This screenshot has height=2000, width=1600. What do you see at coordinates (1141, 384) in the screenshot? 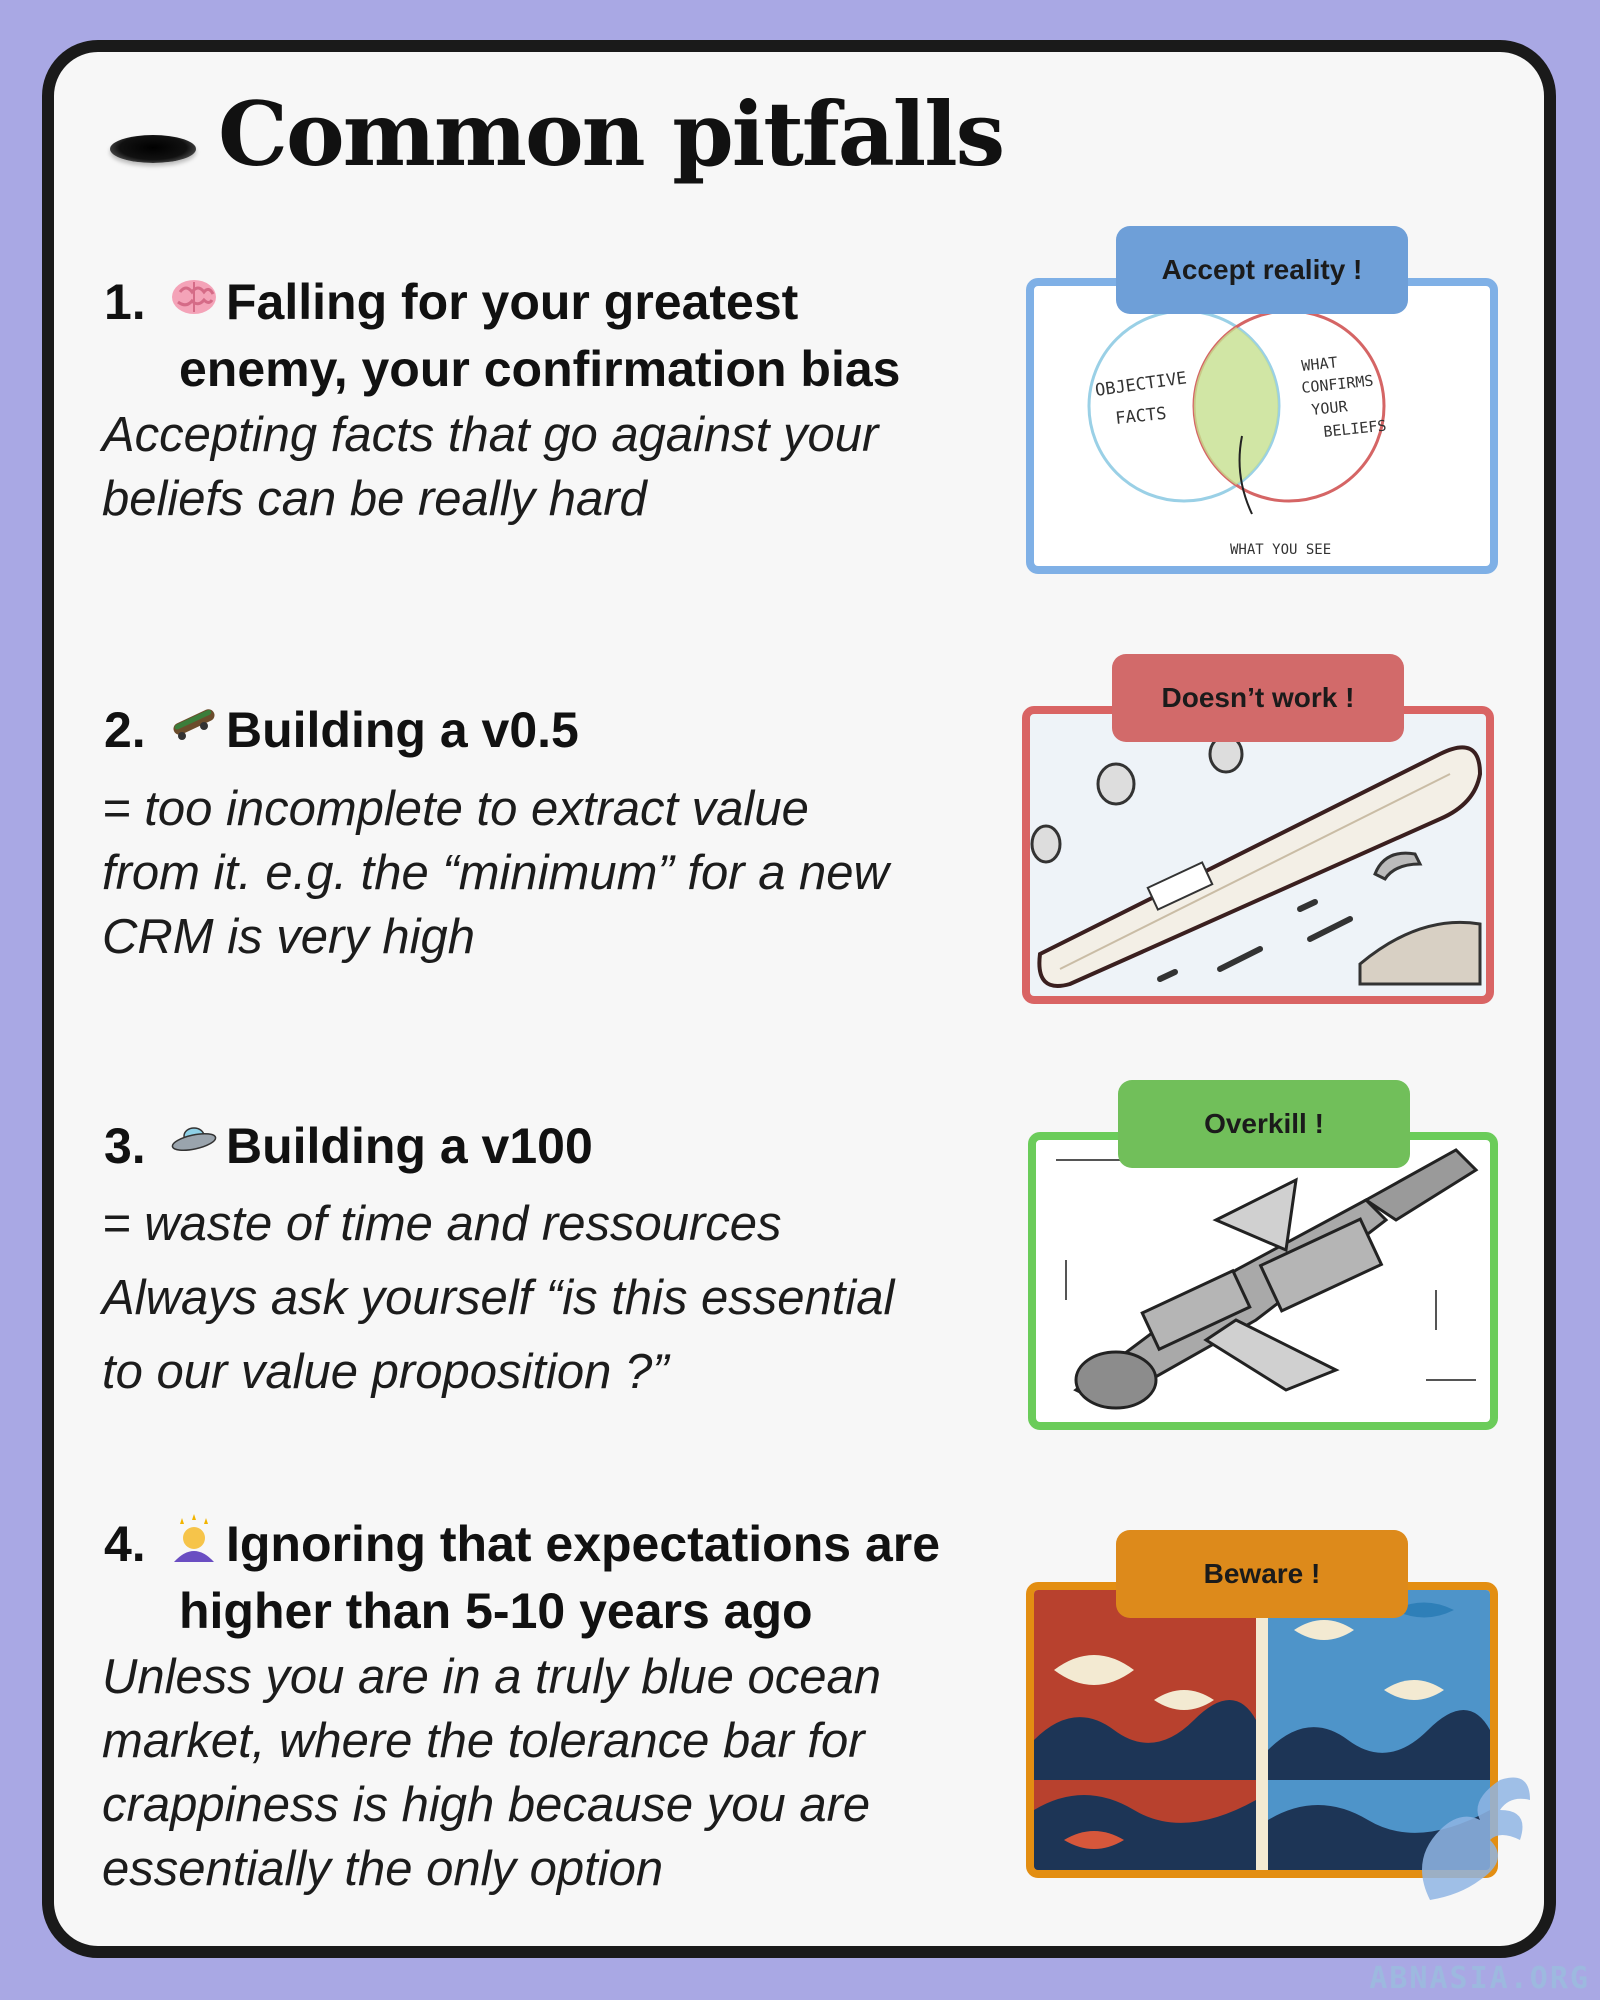
I see `venn-left-label-line1: OBJECTIVE` at bounding box center [1141, 384].